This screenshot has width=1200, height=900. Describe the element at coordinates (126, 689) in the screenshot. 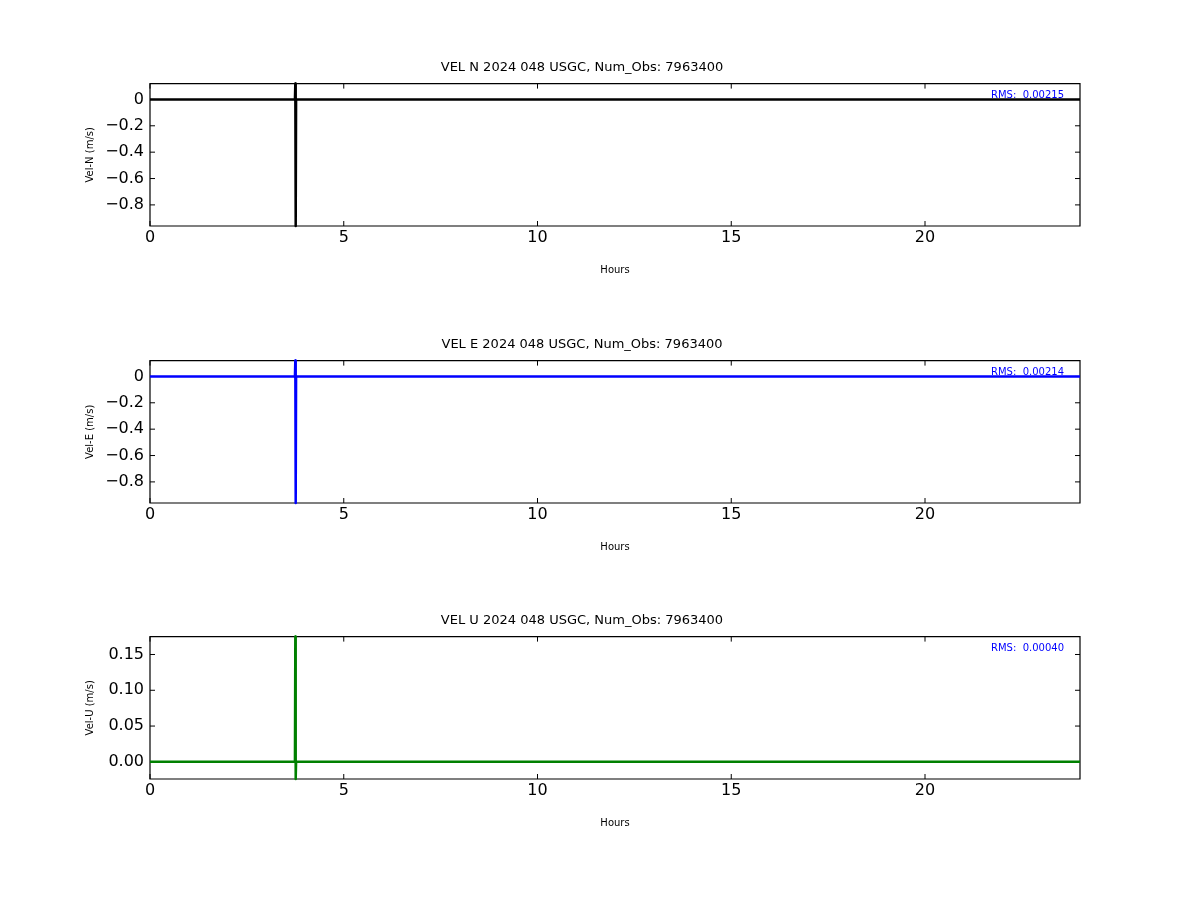

I see `y-tick-label: 0.10` at that location.